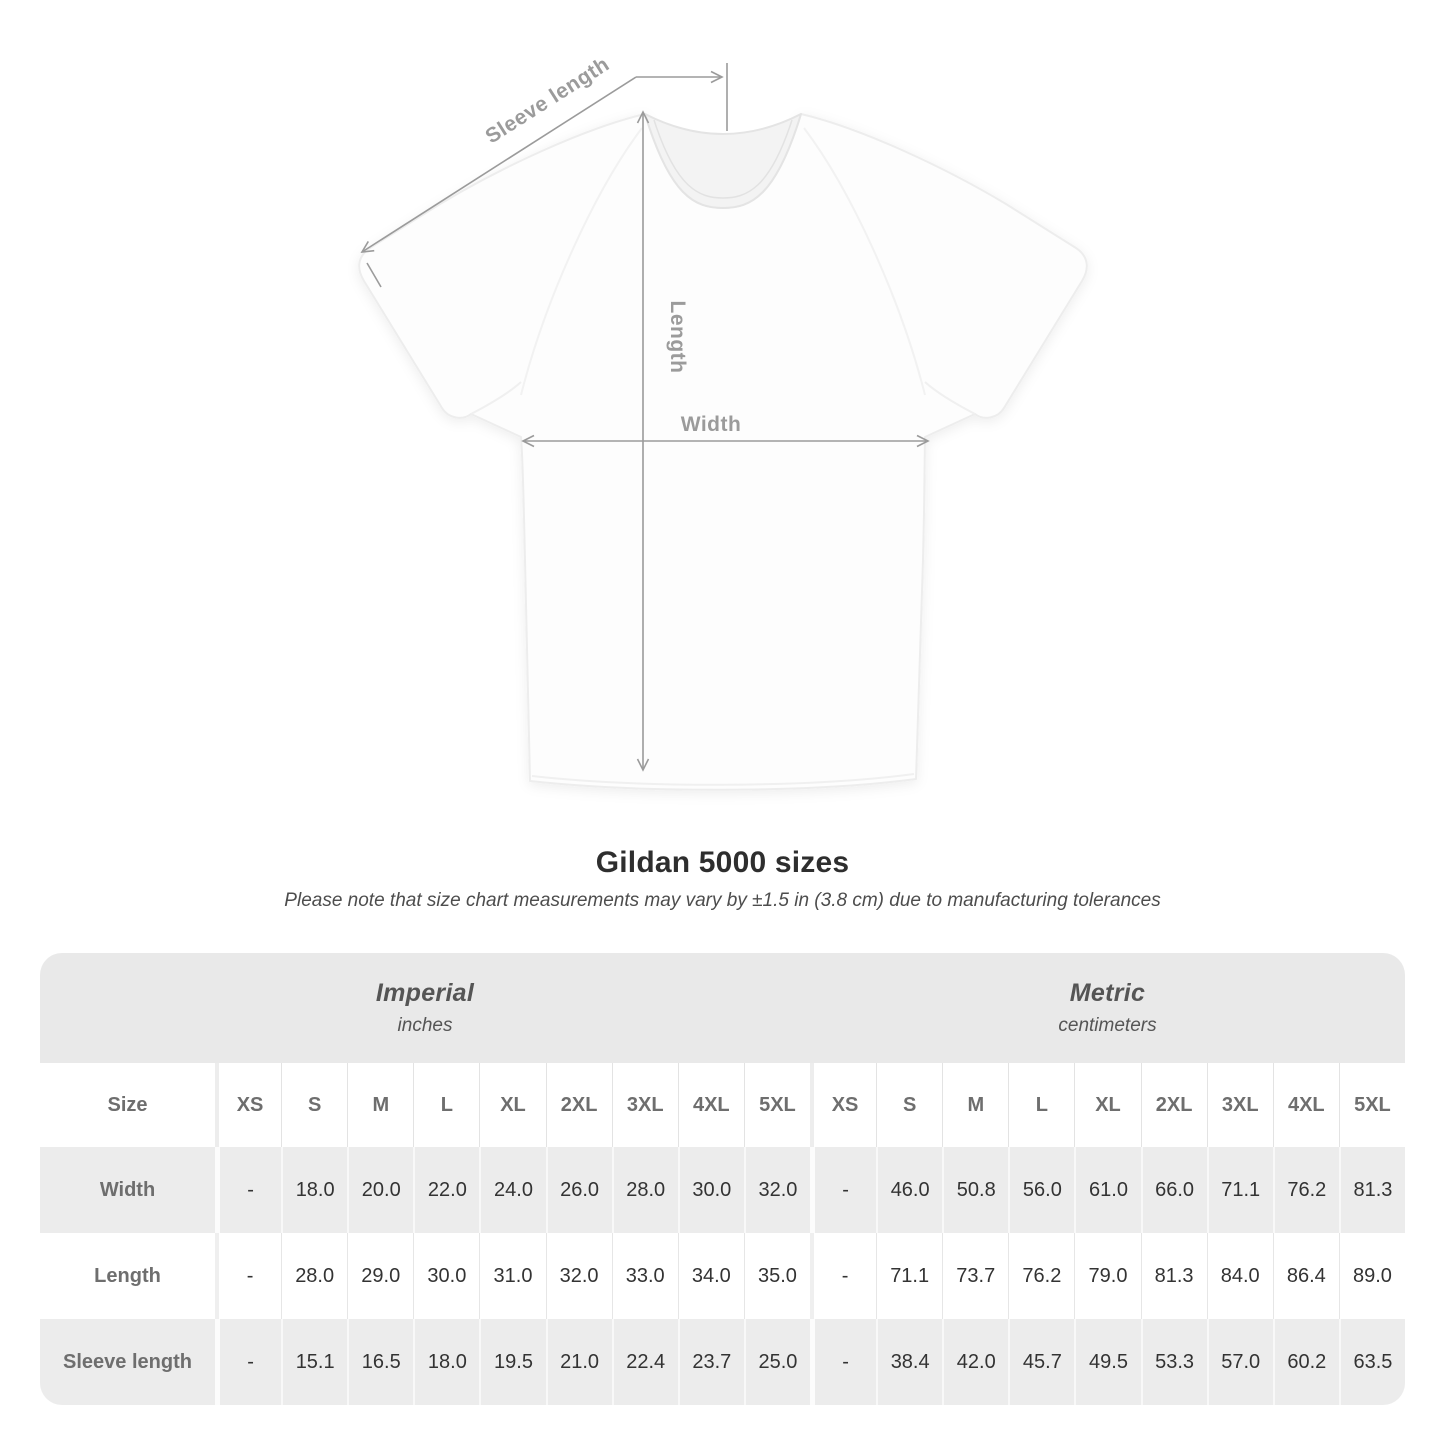  What do you see at coordinates (711, 424) in the screenshot?
I see `width-label: Width` at bounding box center [711, 424].